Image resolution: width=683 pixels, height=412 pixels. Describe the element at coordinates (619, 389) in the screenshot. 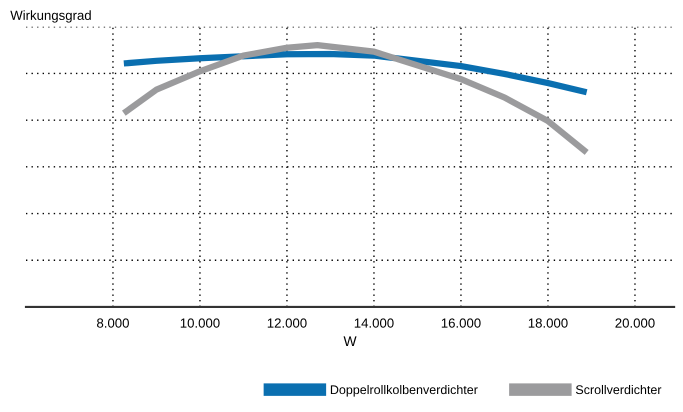

I see `legend-label: Scrollverdichter` at that location.